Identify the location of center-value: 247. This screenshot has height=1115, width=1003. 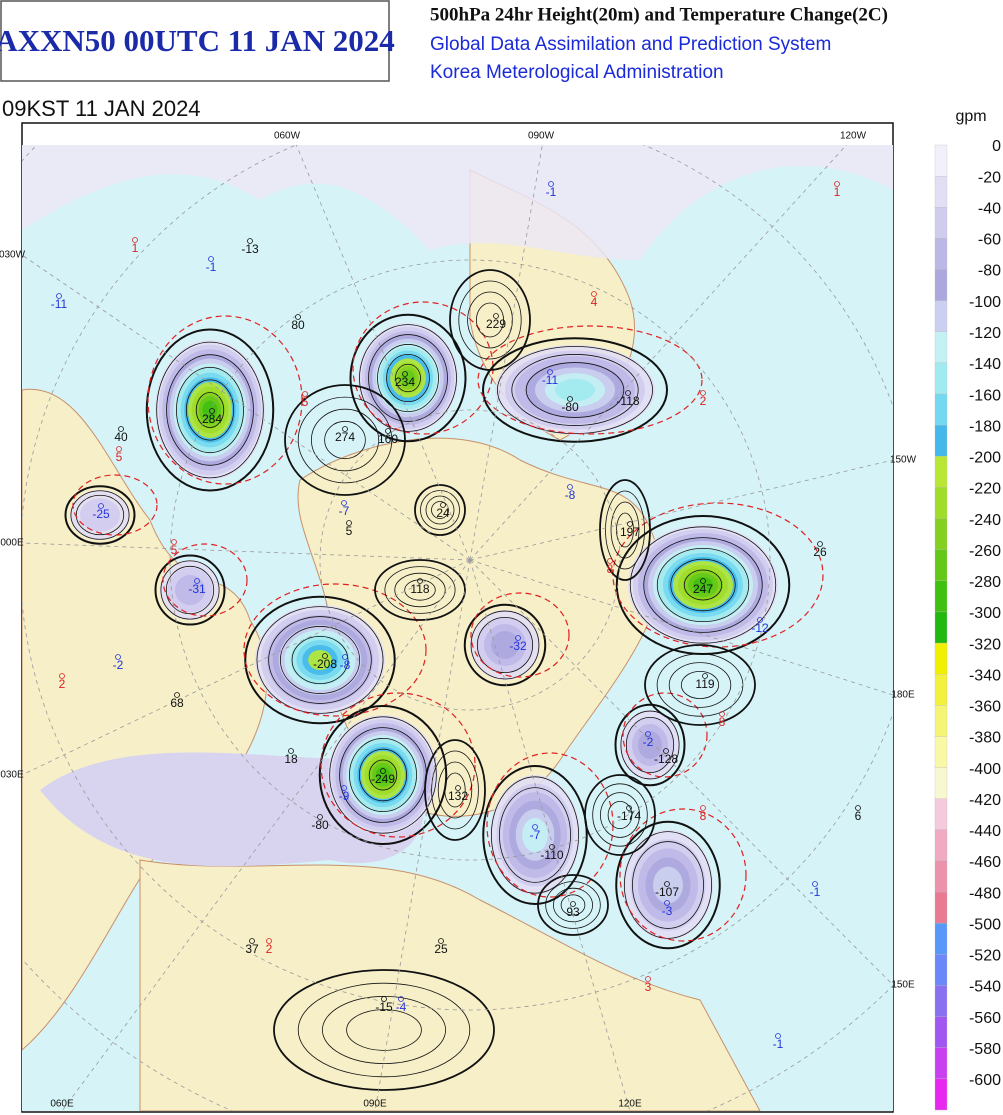
(703, 589).